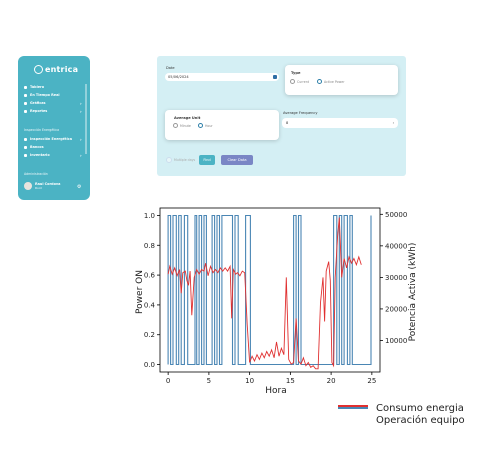  What do you see at coordinates (40, 155) in the screenshot?
I see `sidebar-item-label: Inventario` at bounding box center [40, 155].